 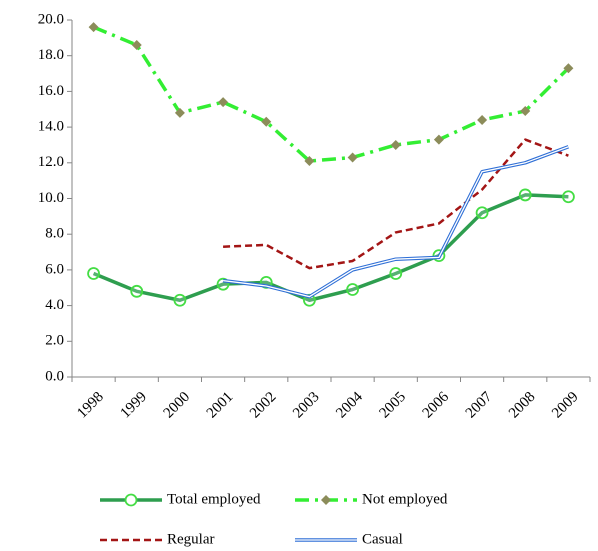 I want to click on legend-label: Not employed, so click(x=405, y=499).